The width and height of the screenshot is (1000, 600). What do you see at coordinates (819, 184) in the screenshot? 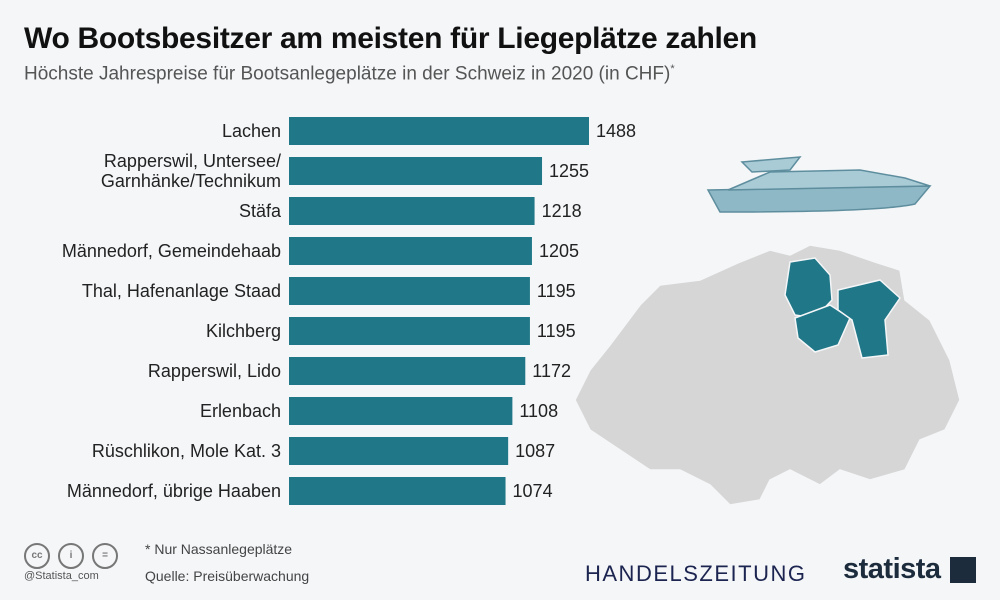
I see `boat-icon` at bounding box center [819, 184].